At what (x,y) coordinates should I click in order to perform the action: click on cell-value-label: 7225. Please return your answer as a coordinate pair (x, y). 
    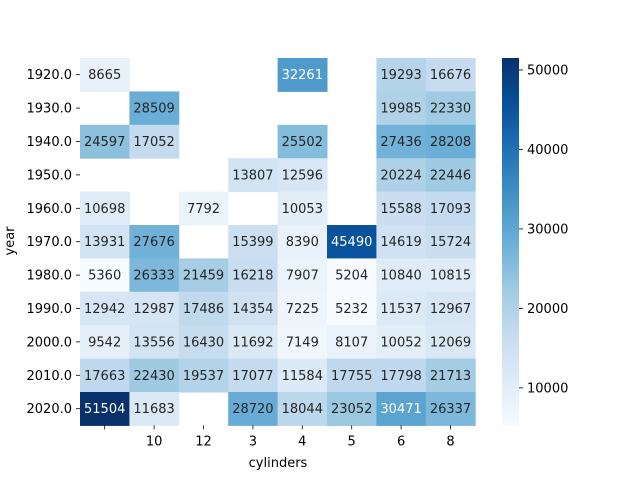
    Looking at the image, I should click on (302, 309).